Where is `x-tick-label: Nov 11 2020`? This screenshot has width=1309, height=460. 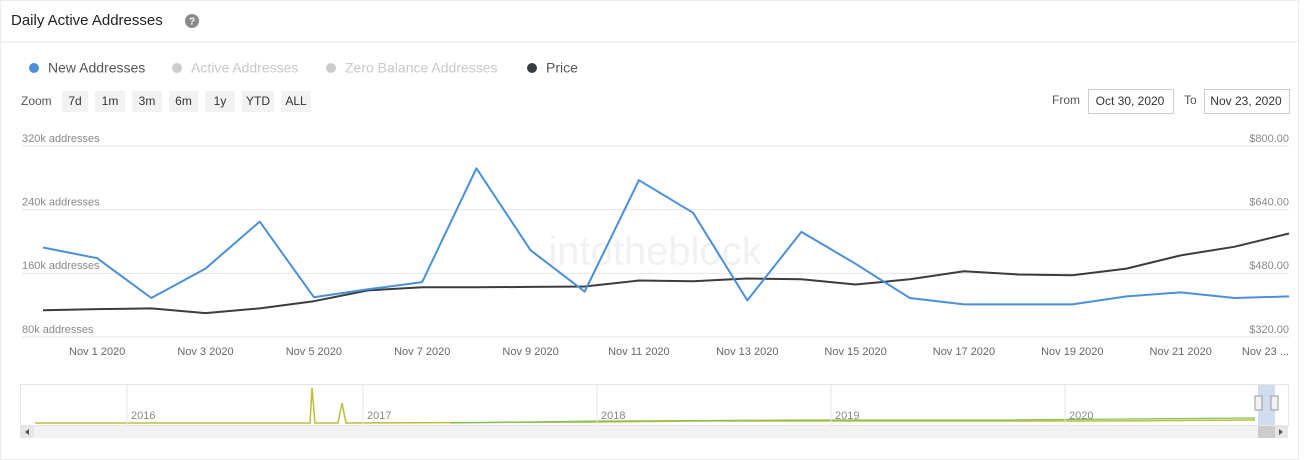 x-tick-label: Nov 11 2020 is located at coordinates (639, 352).